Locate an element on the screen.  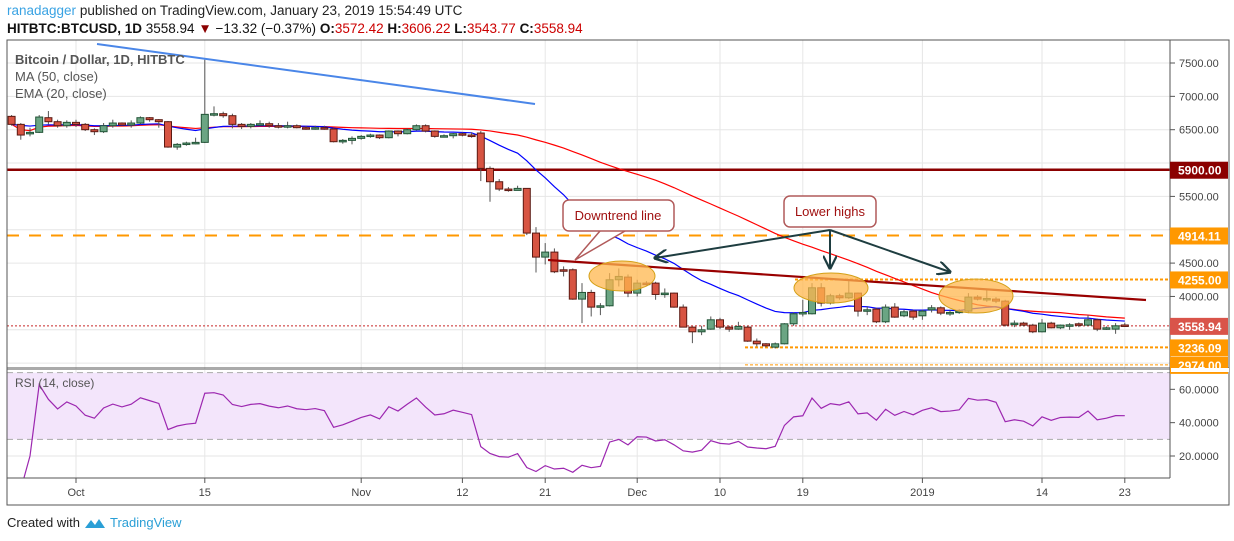
symbol: HITBTC:BTCUSD, 1D is located at coordinates (74, 28).